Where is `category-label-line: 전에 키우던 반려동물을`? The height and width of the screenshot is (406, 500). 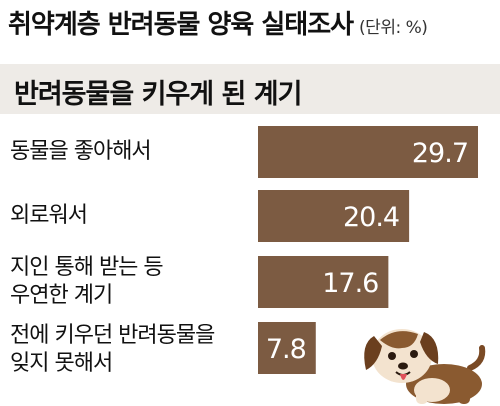 category-label-line: 전에 키우던 반려동물을 is located at coordinates (112, 335).